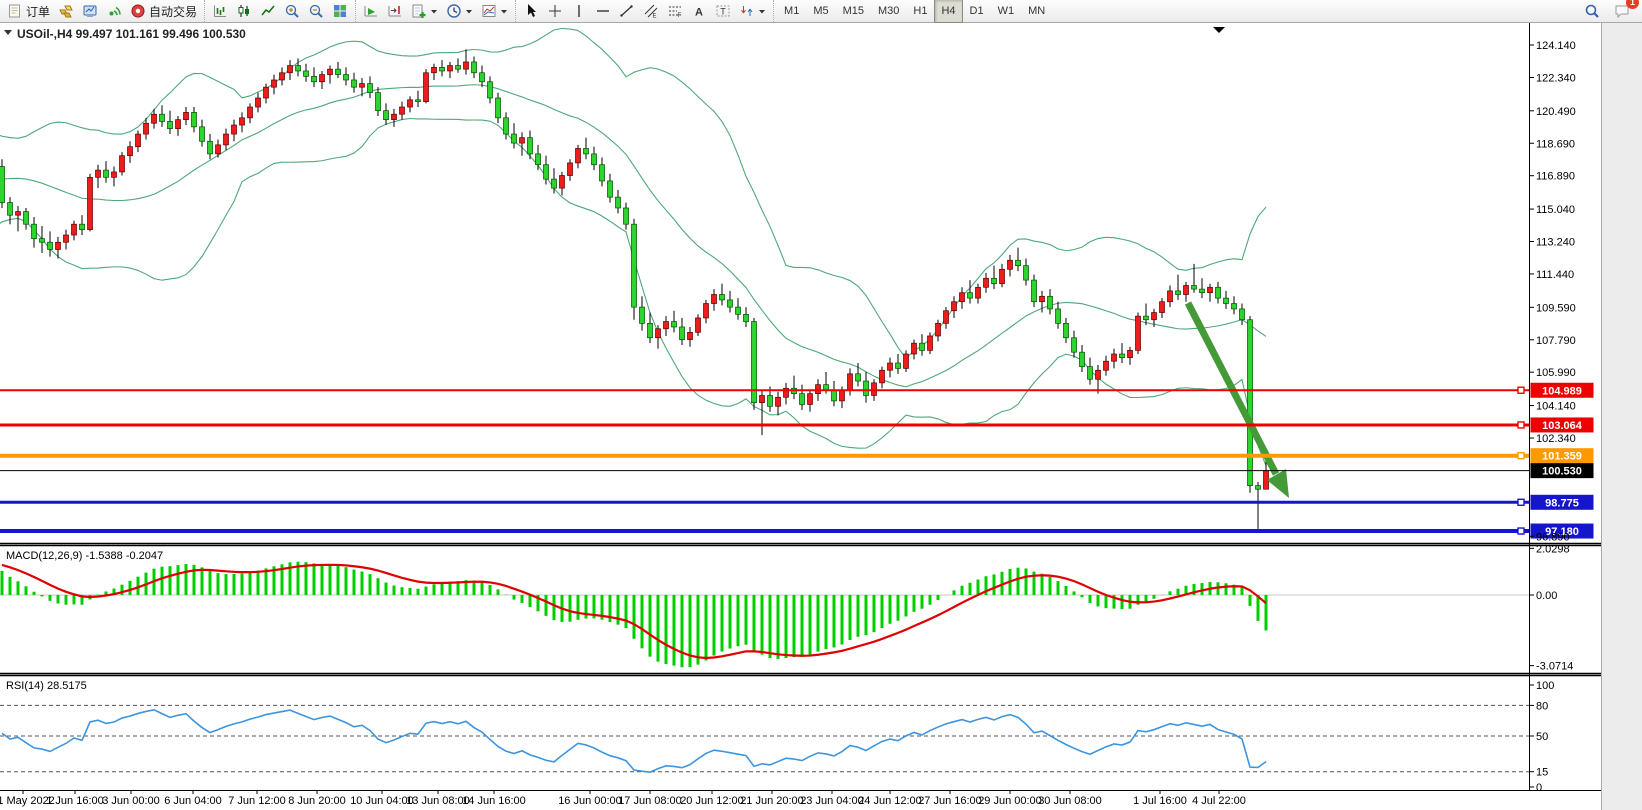 This screenshot has width=1642, height=810. I want to click on chart-shift-button, so click(395, 11).